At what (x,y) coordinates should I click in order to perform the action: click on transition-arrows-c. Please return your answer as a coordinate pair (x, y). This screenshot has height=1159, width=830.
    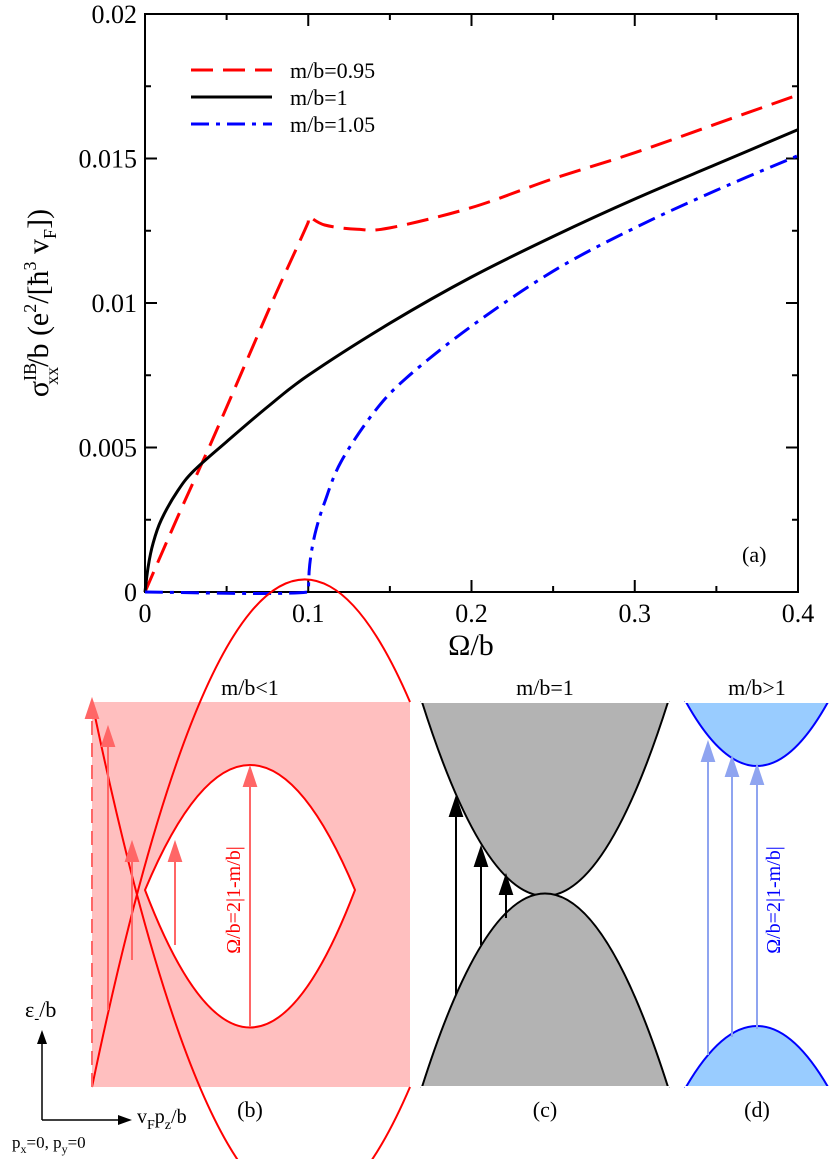
    Looking at the image, I should click on (481, 894).